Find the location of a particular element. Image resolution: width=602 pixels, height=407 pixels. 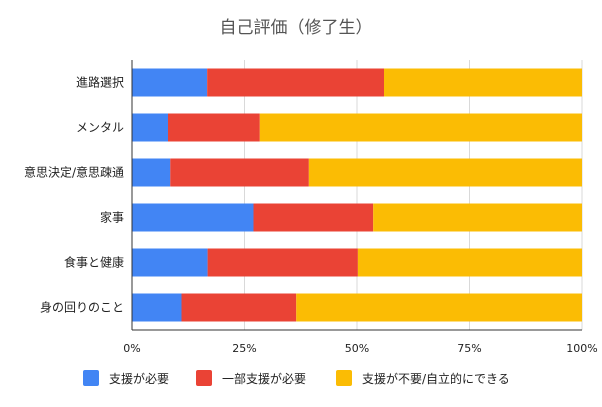

x-tick-label: 75% is located at coordinates (469, 348).